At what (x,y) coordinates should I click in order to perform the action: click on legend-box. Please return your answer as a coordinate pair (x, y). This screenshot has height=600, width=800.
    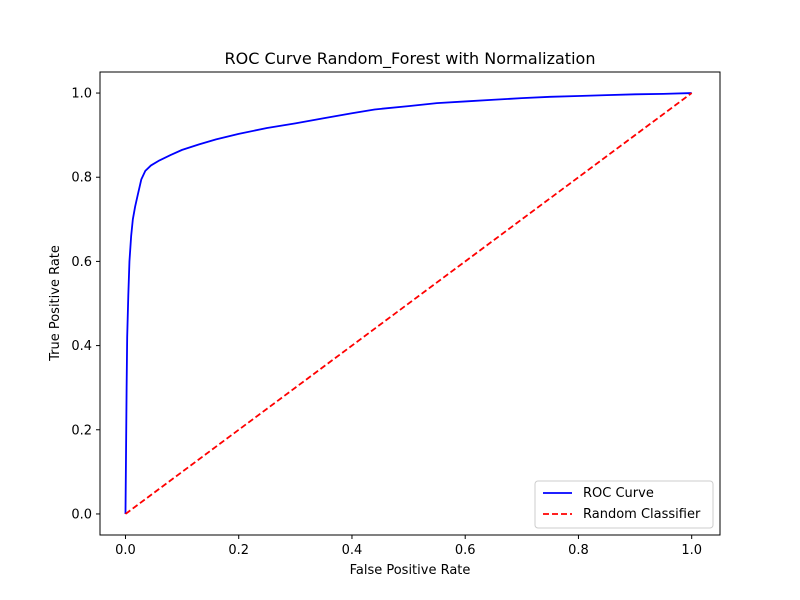
    Looking at the image, I should click on (624, 504).